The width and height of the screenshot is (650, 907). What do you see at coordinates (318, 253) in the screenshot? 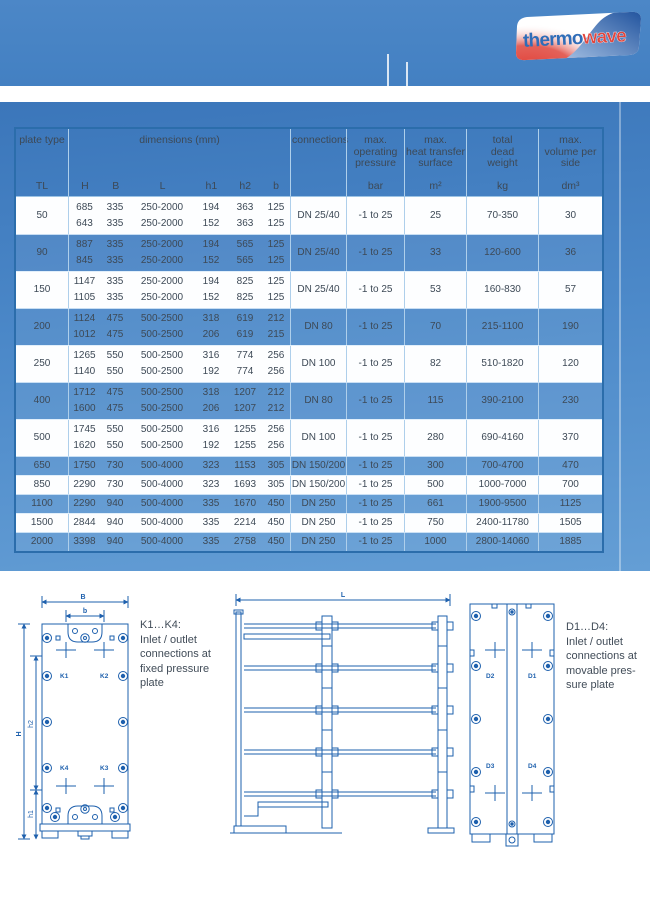
I see `cell-connections: DN 25/40` at bounding box center [318, 253].